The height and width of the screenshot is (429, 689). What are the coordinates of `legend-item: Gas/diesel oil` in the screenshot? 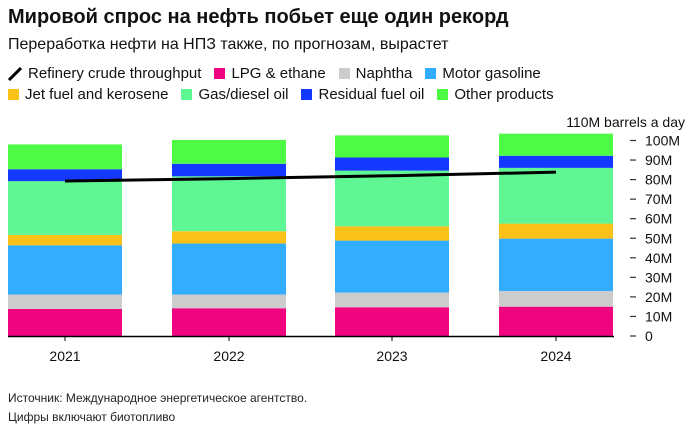 It's located at (234, 94).